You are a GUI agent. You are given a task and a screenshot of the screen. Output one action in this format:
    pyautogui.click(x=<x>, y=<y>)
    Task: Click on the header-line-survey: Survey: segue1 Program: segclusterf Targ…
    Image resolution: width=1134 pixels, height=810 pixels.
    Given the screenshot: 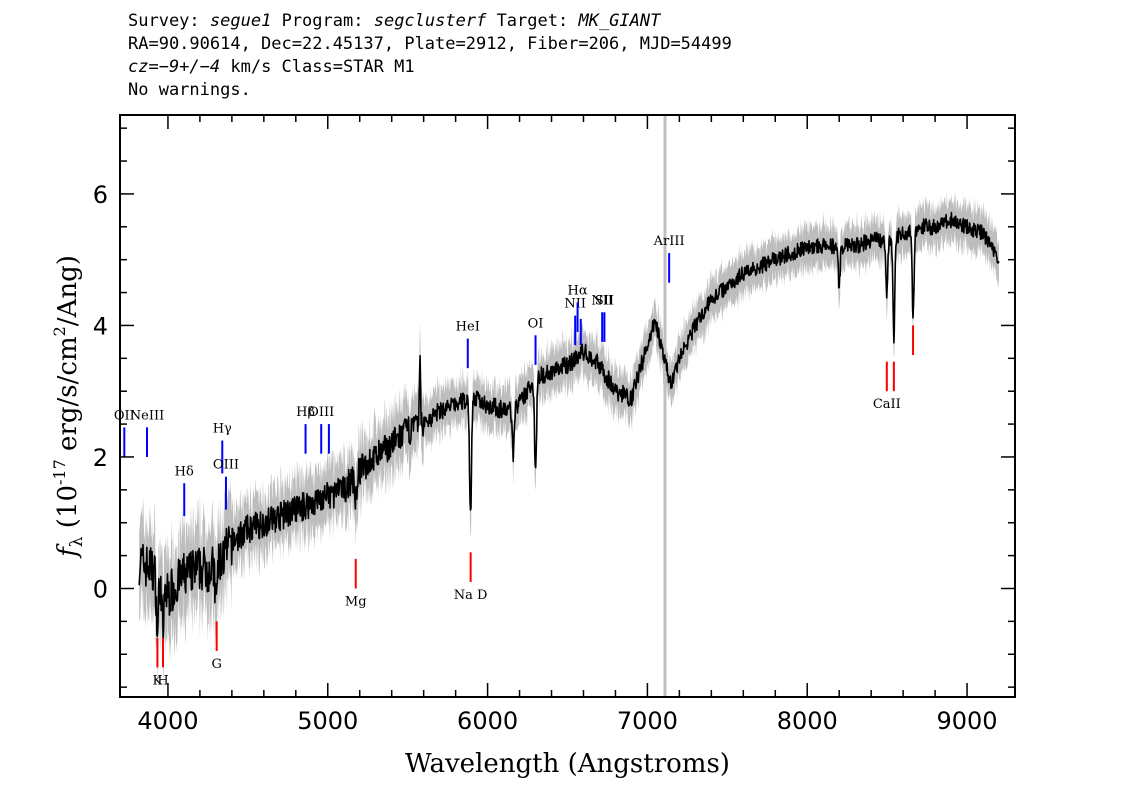 What is the action you would take?
    pyautogui.click(x=430, y=21)
    